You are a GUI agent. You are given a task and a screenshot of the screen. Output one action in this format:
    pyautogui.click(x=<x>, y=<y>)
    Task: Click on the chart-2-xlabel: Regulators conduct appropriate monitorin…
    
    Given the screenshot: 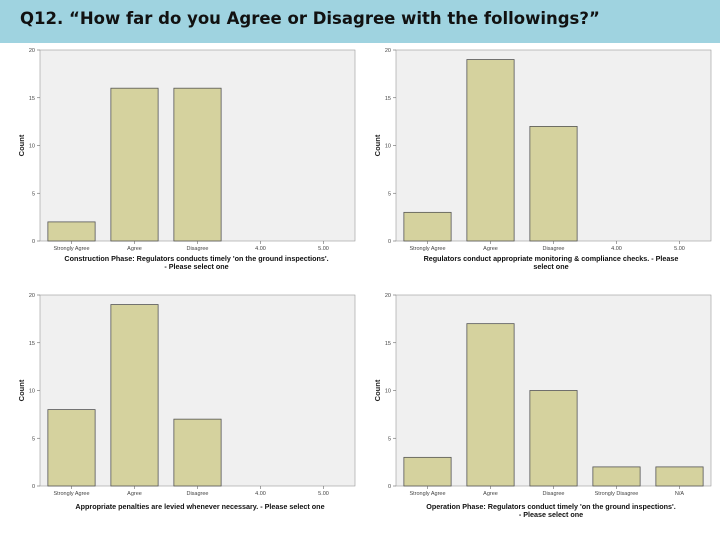 What is the action you would take?
    pyautogui.click(x=551, y=262)
    